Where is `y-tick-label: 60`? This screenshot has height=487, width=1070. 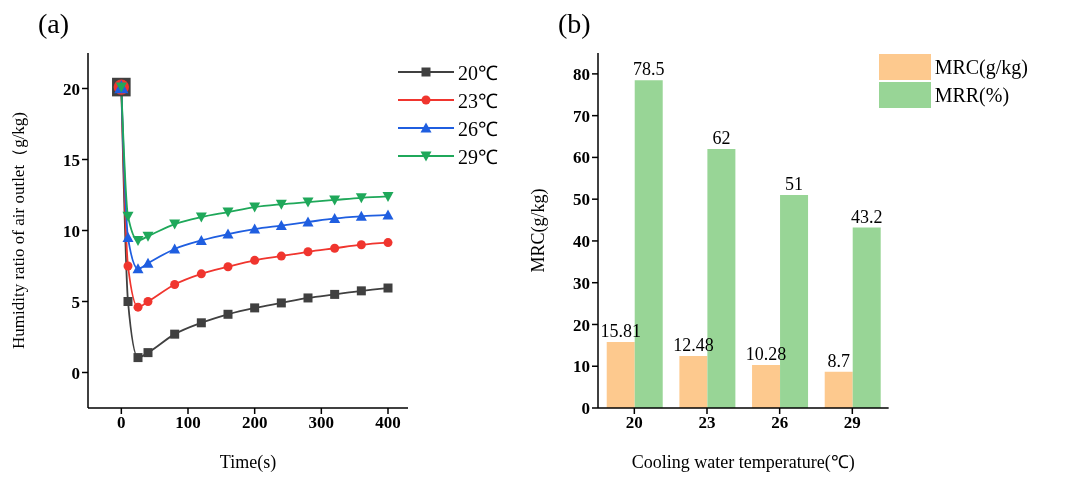 y-tick-label: 60 is located at coordinates (581, 158).